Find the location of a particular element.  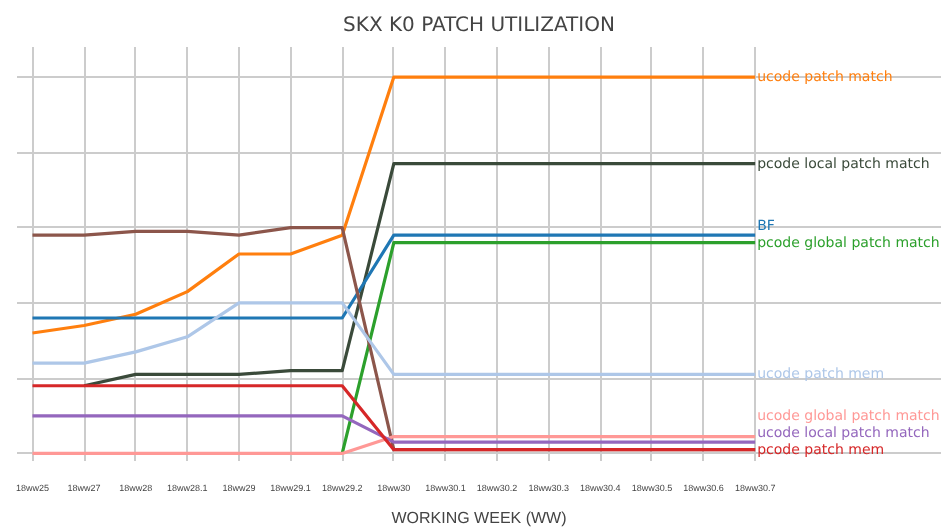

chart-title: SKX K0 PATCH UTILIZATION is located at coordinates (479, 26).